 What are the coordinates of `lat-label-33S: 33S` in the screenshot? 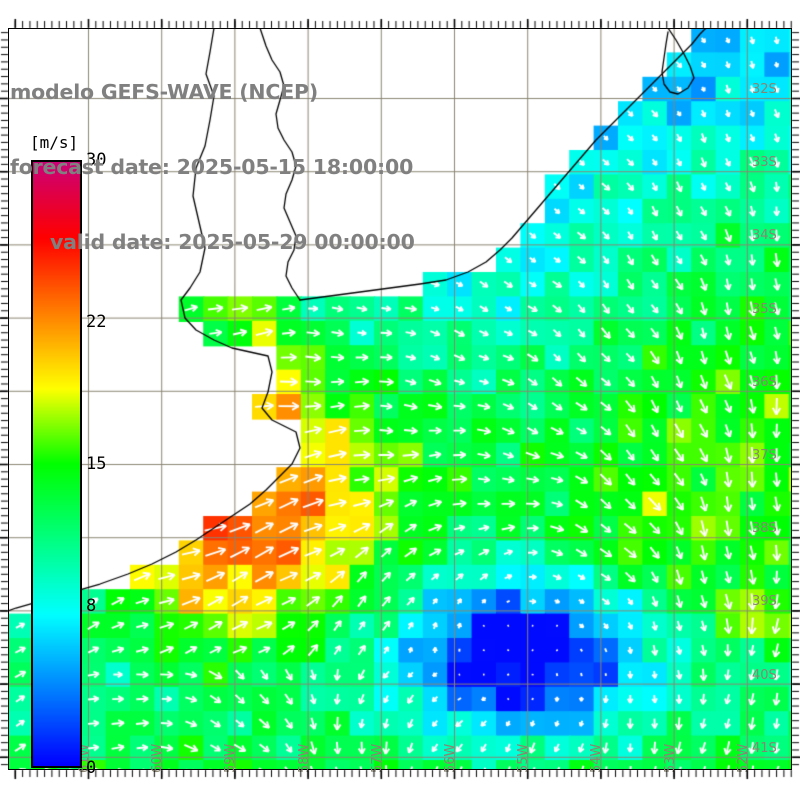 It's located at (764, 163).